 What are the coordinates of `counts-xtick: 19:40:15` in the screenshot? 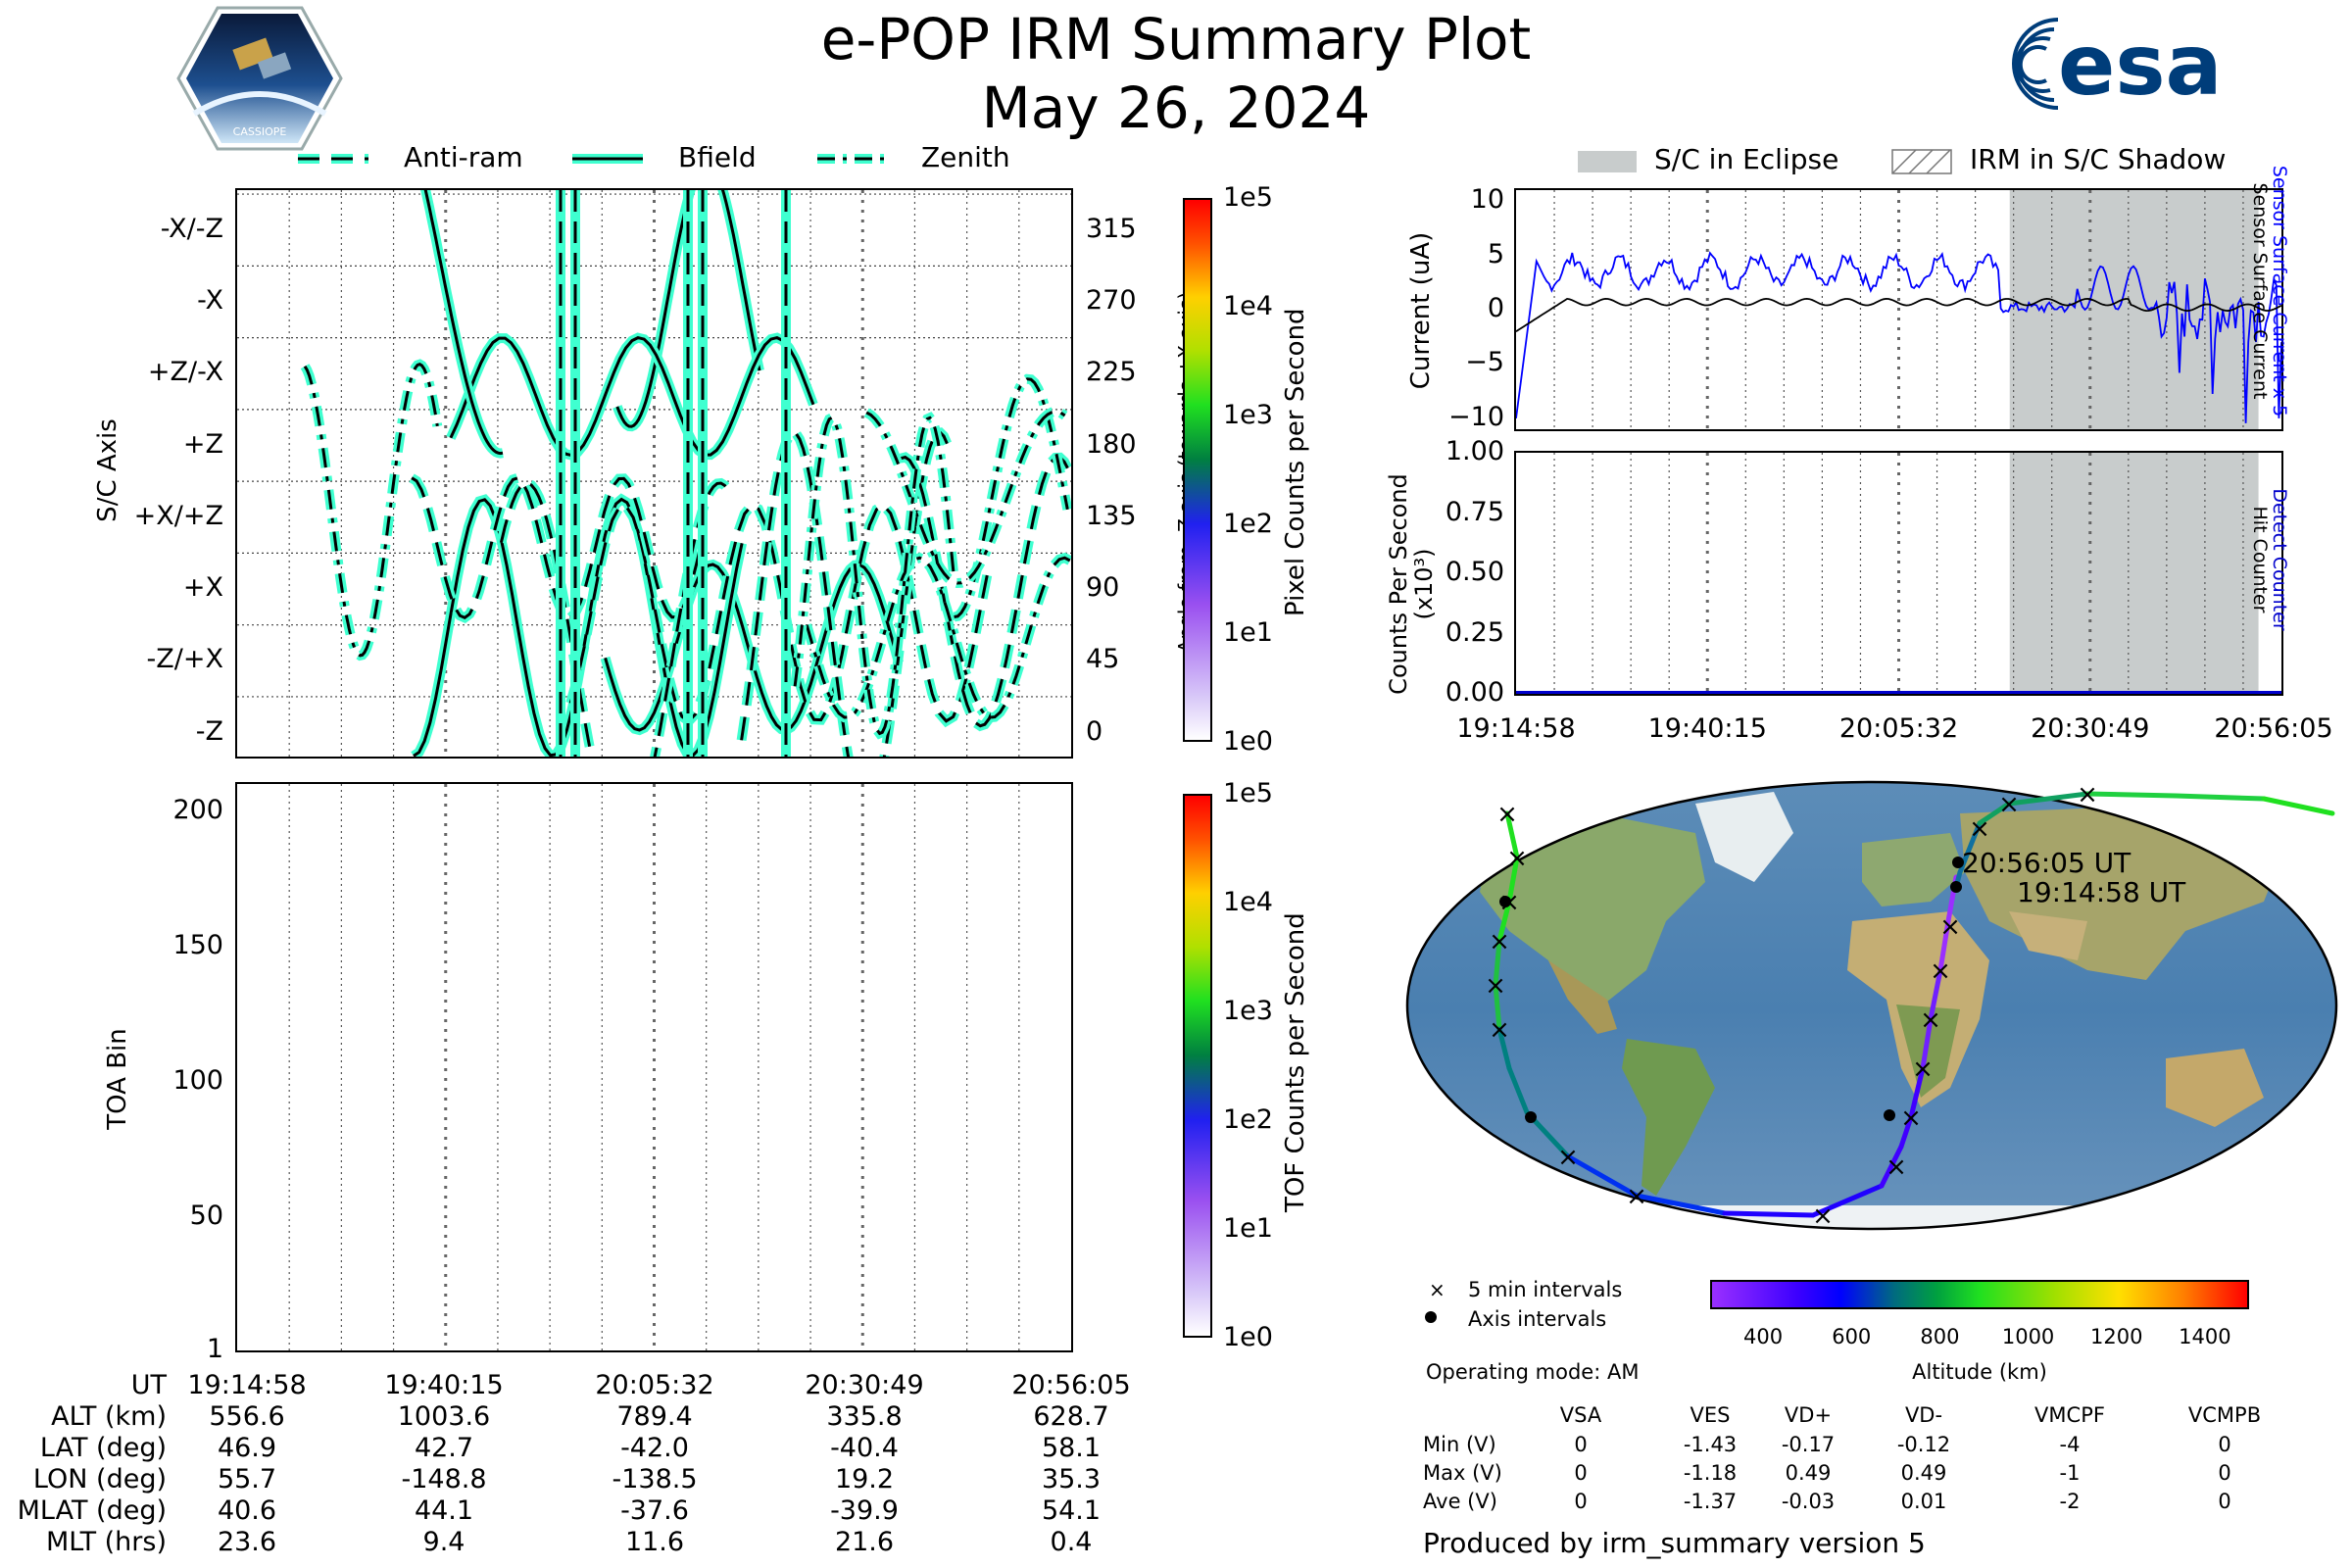 It's located at (1707, 728).